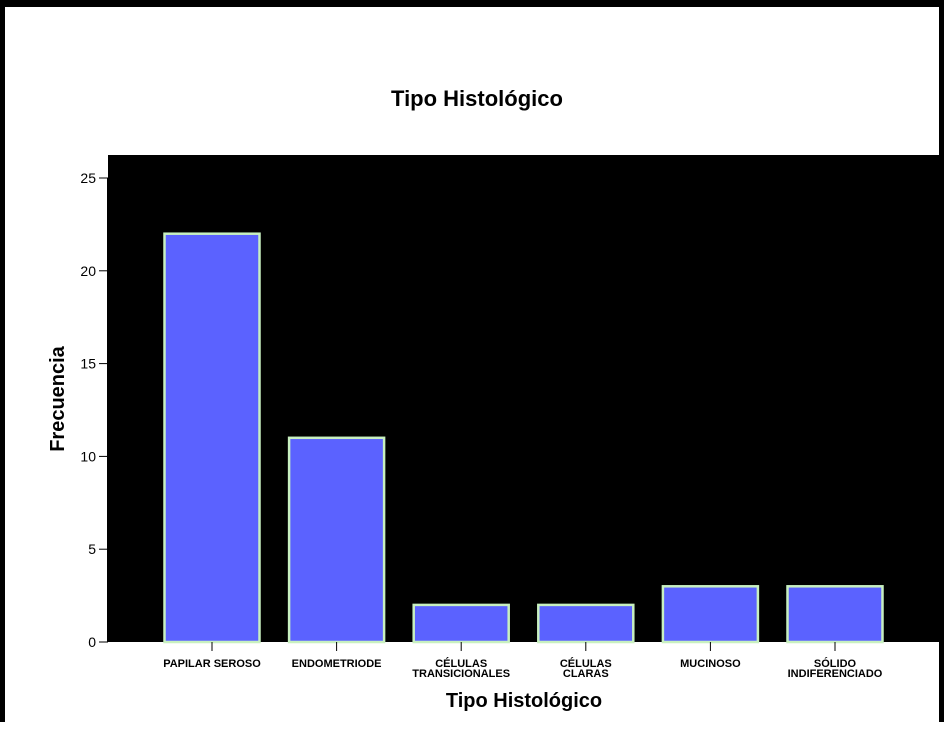 The width and height of the screenshot is (944, 729). What do you see at coordinates (835, 668) in the screenshot?
I see `x-tick-label: SÓLIDO INDIFERENCIADO` at bounding box center [835, 668].